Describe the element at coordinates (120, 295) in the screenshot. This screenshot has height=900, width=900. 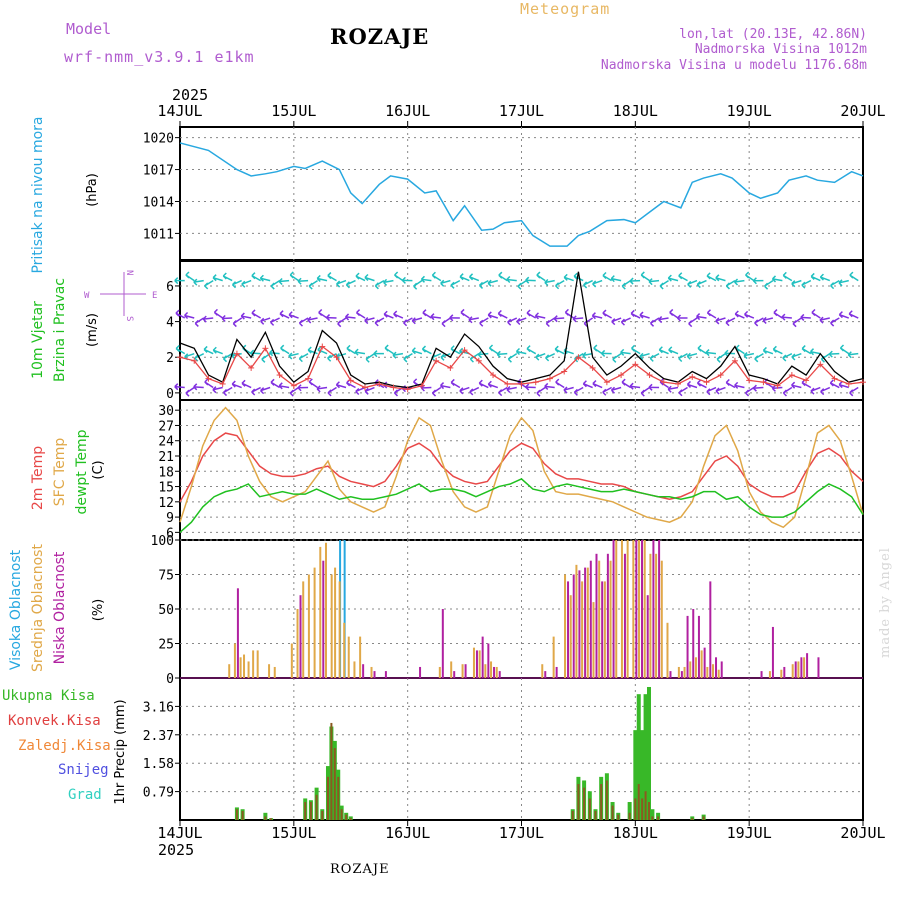
I see `wind-compass: N S W E` at that location.